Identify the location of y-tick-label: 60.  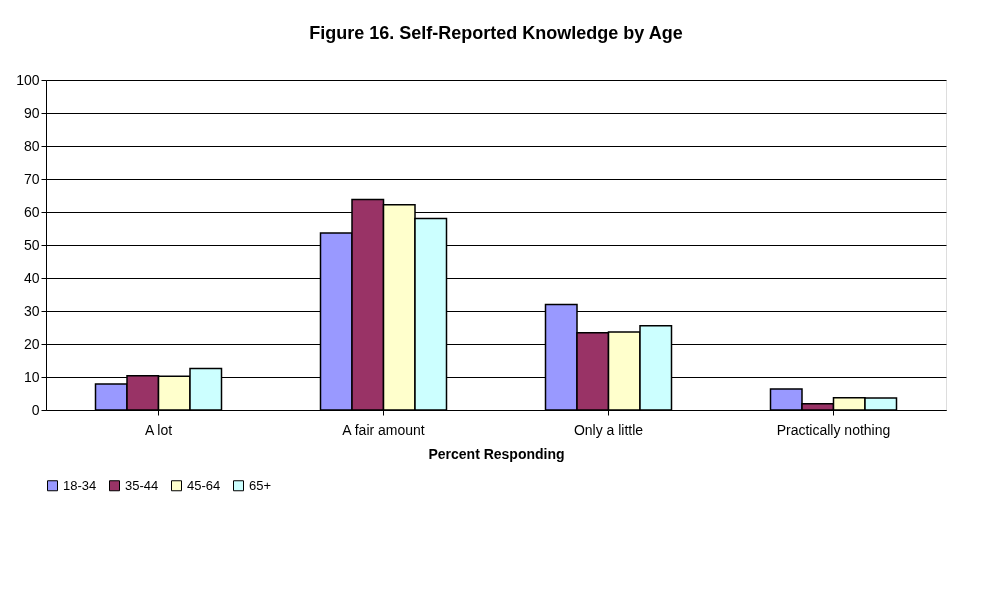
(31, 211).